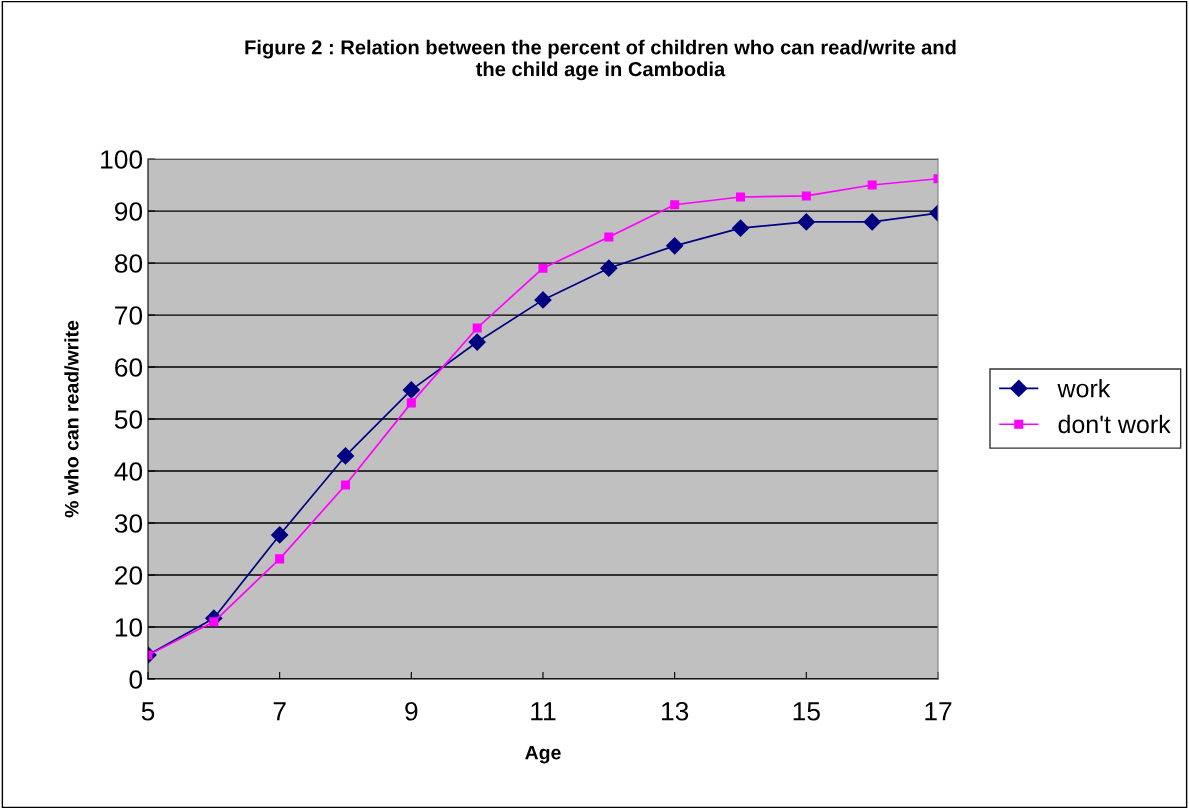 Image resolution: width=1189 pixels, height=809 pixels. Describe the element at coordinates (129, 627) in the screenshot. I see `y-tick-label: 10` at that location.